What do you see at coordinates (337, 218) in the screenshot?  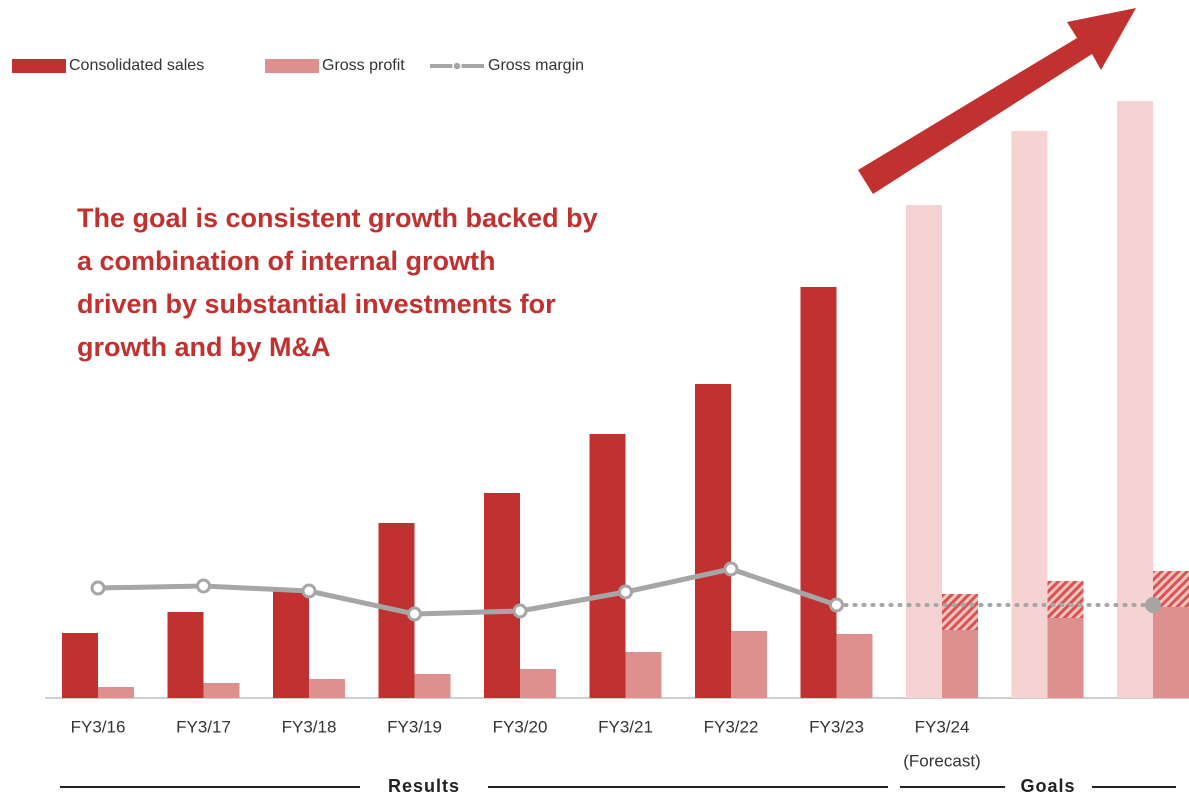 I see `annotation: The goal is consistent growth backed by` at bounding box center [337, 218].